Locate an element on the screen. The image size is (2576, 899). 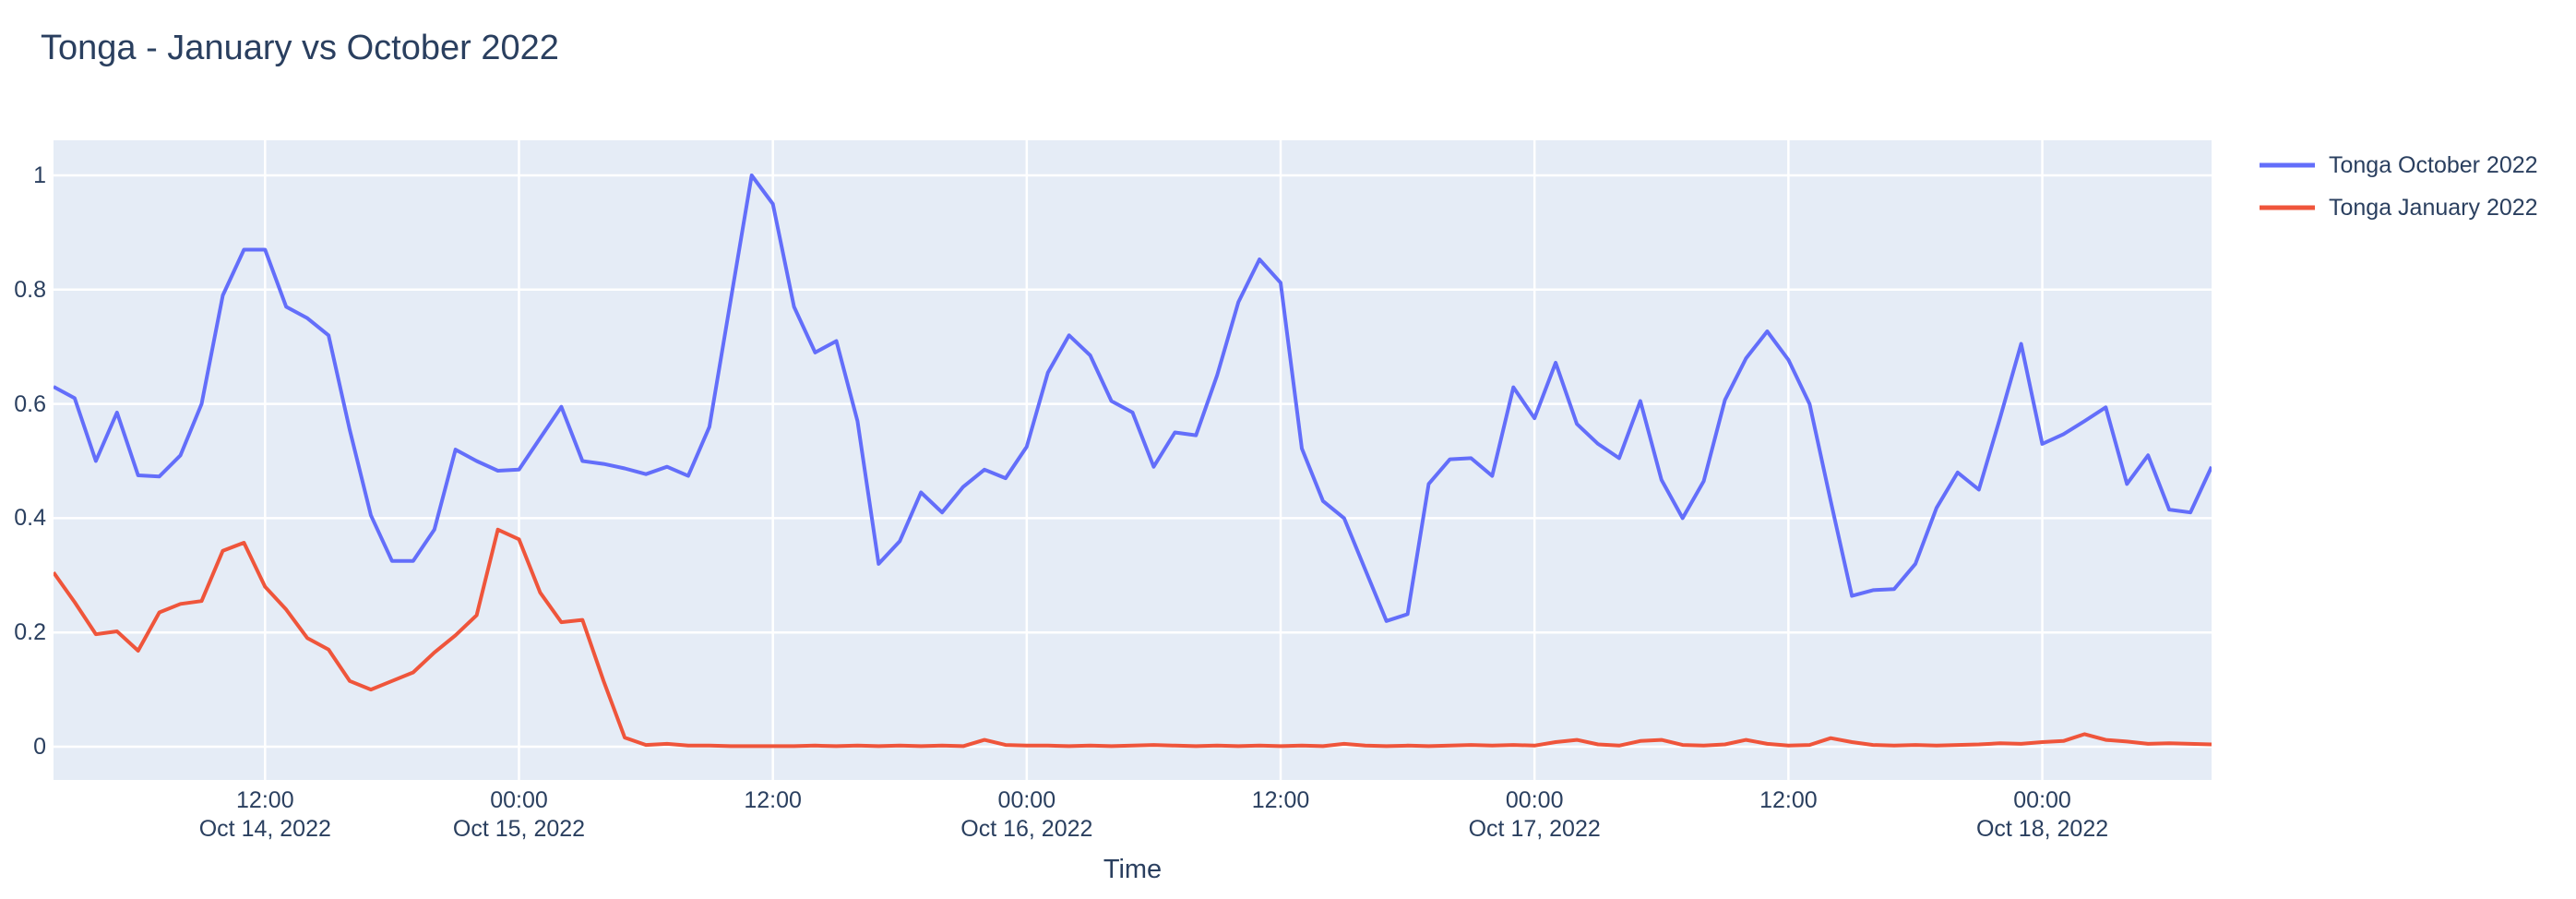
x-tick-date: Oct 16, 2022 is located at coordinates (1026, 829).